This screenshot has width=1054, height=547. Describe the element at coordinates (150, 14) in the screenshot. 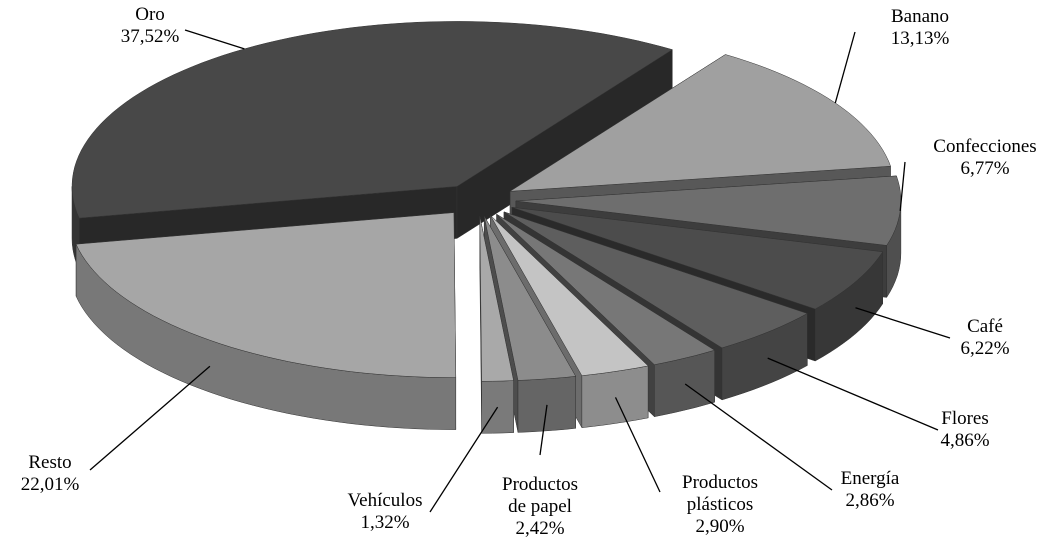

I see `slice-label: Oro` at that location.